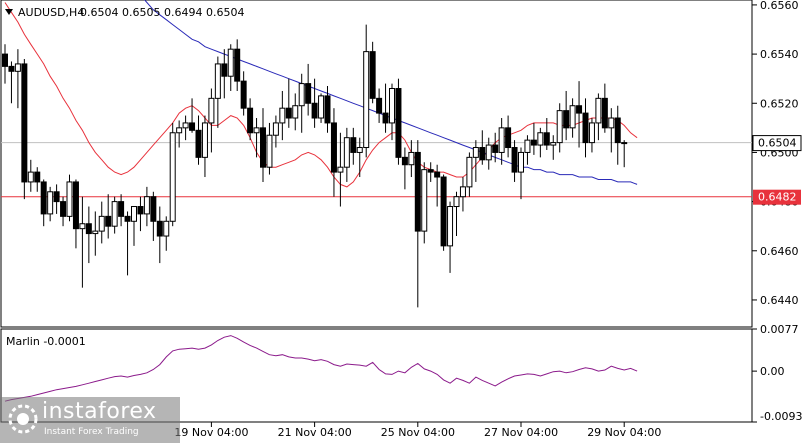 The image size is (809, 443). Describe the element at coordinates (779, 251) in the screenshot. I see `price-y-tick-label: 0.6460` at that location.